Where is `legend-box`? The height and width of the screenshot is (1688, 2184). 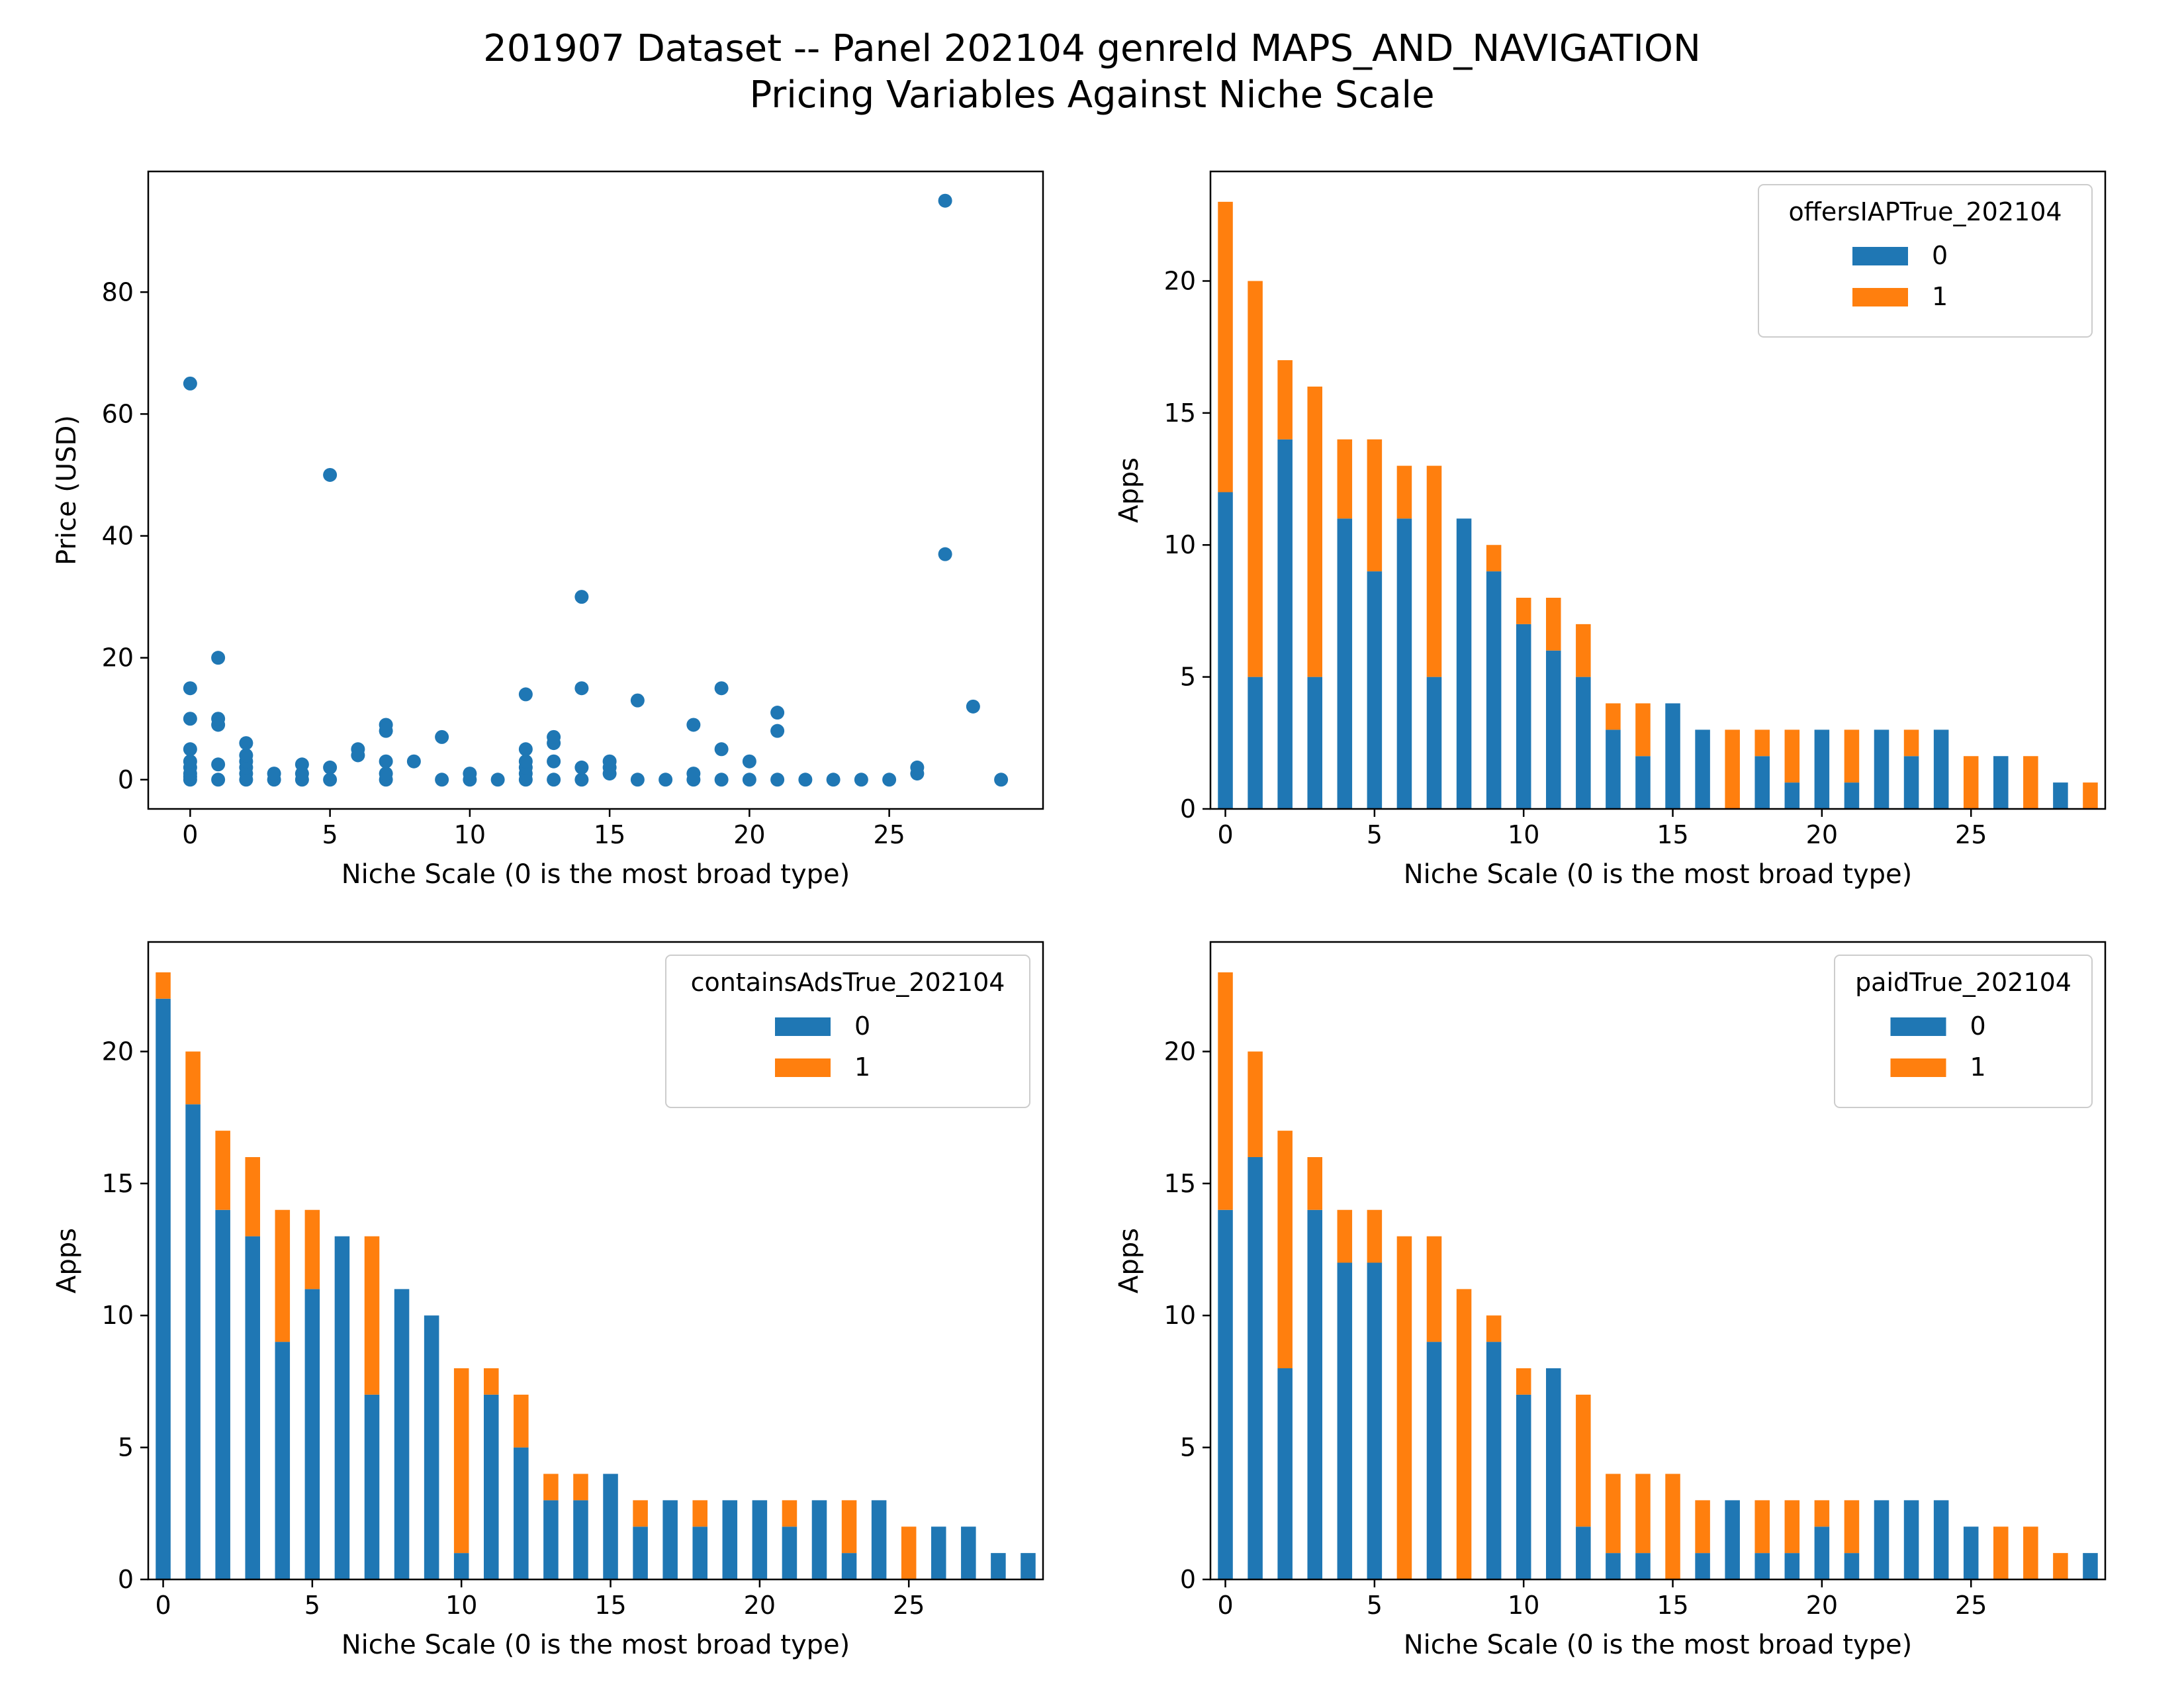 legend-box is located at coordinates (847, 1031).